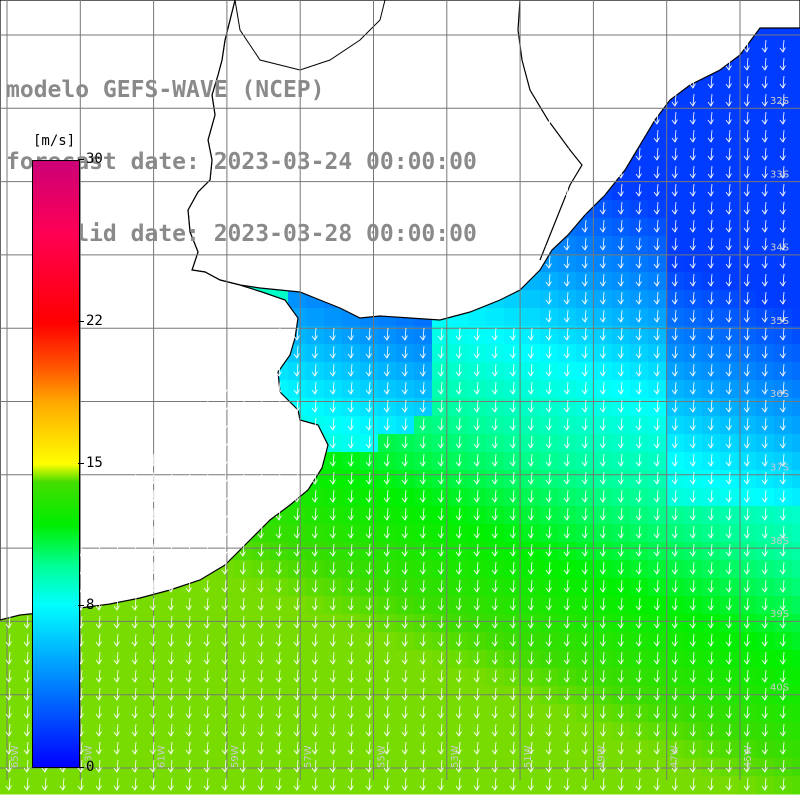 The image size is (800, 800). Describe the element at coordinates (601, 756) in the screenshot. I see `lon-label: 49W` at that location.